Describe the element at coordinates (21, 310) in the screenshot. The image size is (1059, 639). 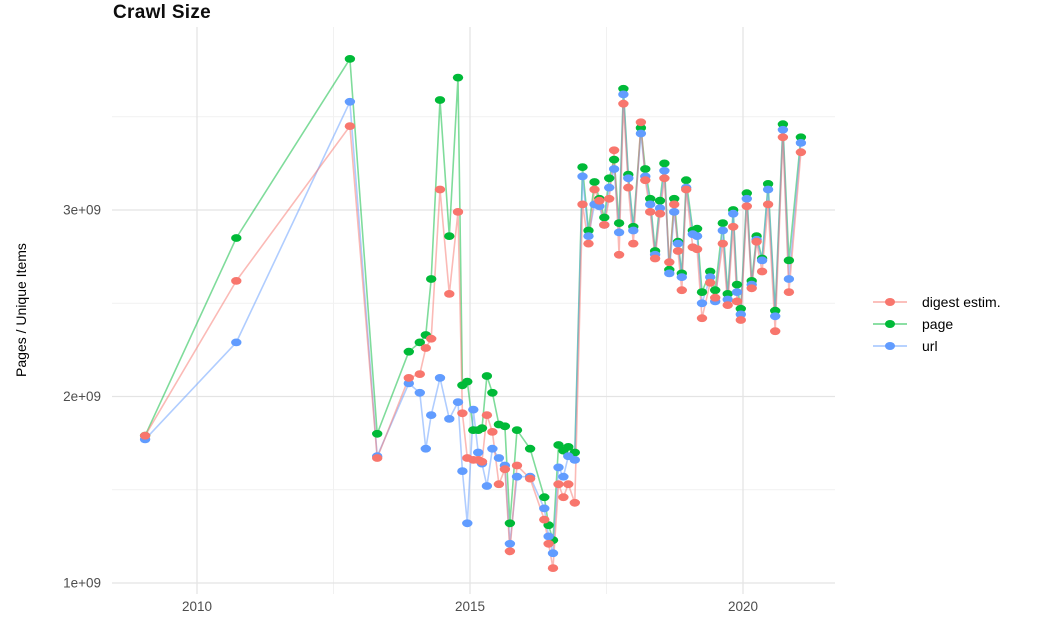
I see `y-axis-title: Pages / Unique Items` at that location.